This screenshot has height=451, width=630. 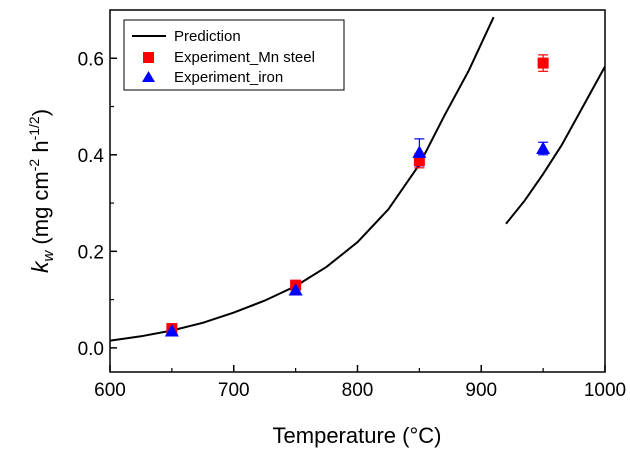 What do you see at coordinates (91, 252) in the screenshot?
I see `y-tick-label: 0.2` at bounding box center [91, 252].